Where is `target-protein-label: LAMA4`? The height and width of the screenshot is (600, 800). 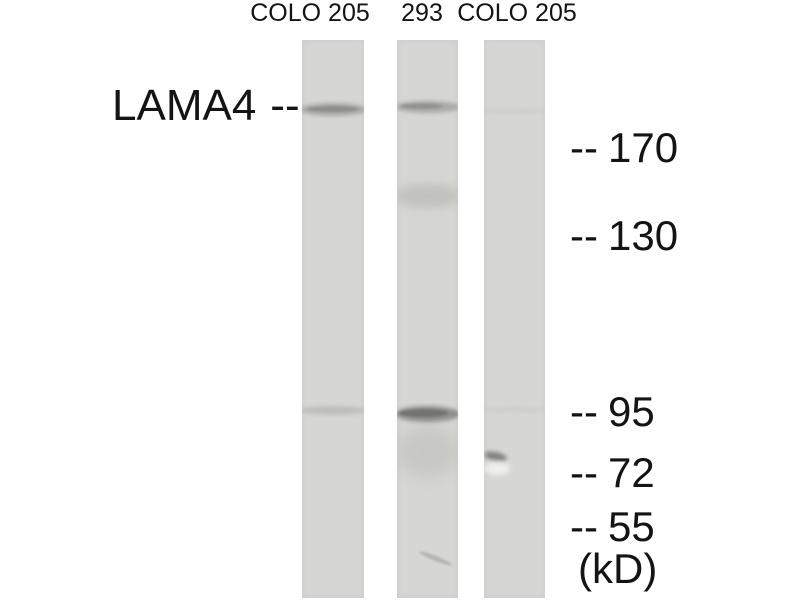
target-protein-label: LAMA4 is located at coordinates (184, 105).